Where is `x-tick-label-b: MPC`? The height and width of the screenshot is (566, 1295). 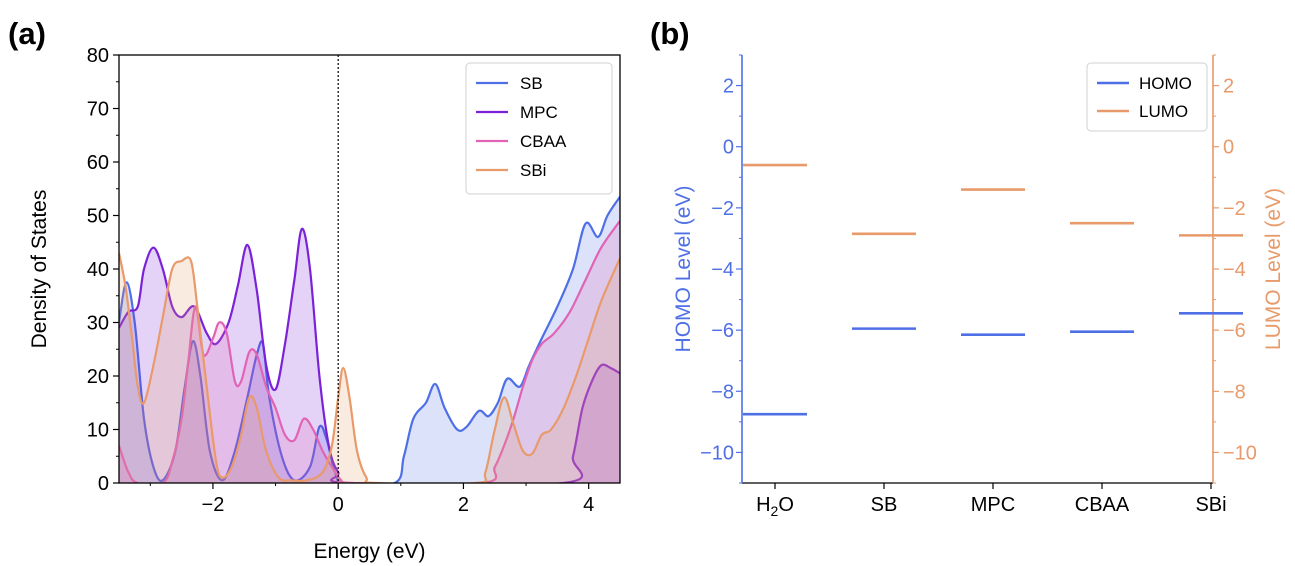 x-tick-label-b: MPC is located at coordinates (993, 505).